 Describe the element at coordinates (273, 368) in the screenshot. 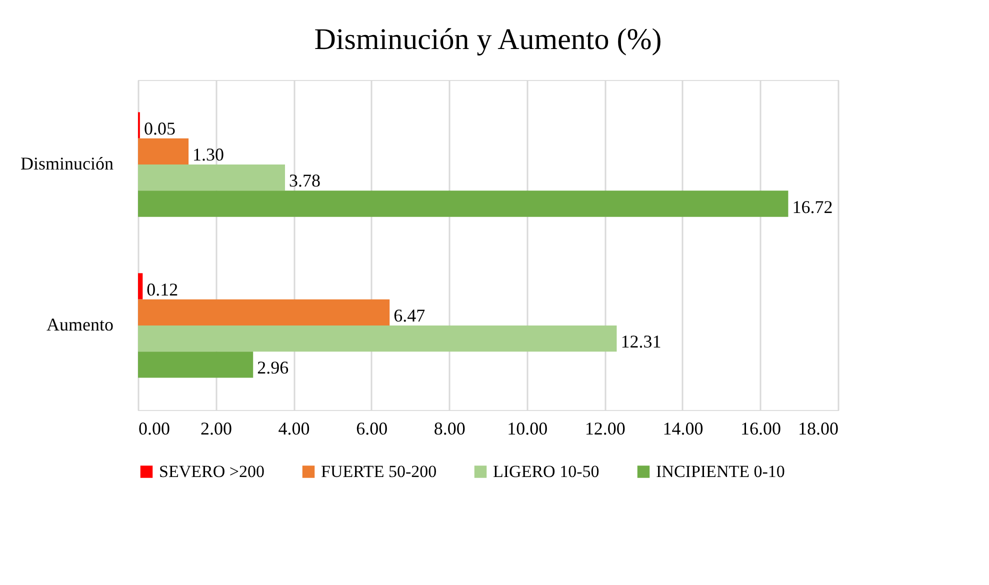

I see `data-label: 2.96` at that location.